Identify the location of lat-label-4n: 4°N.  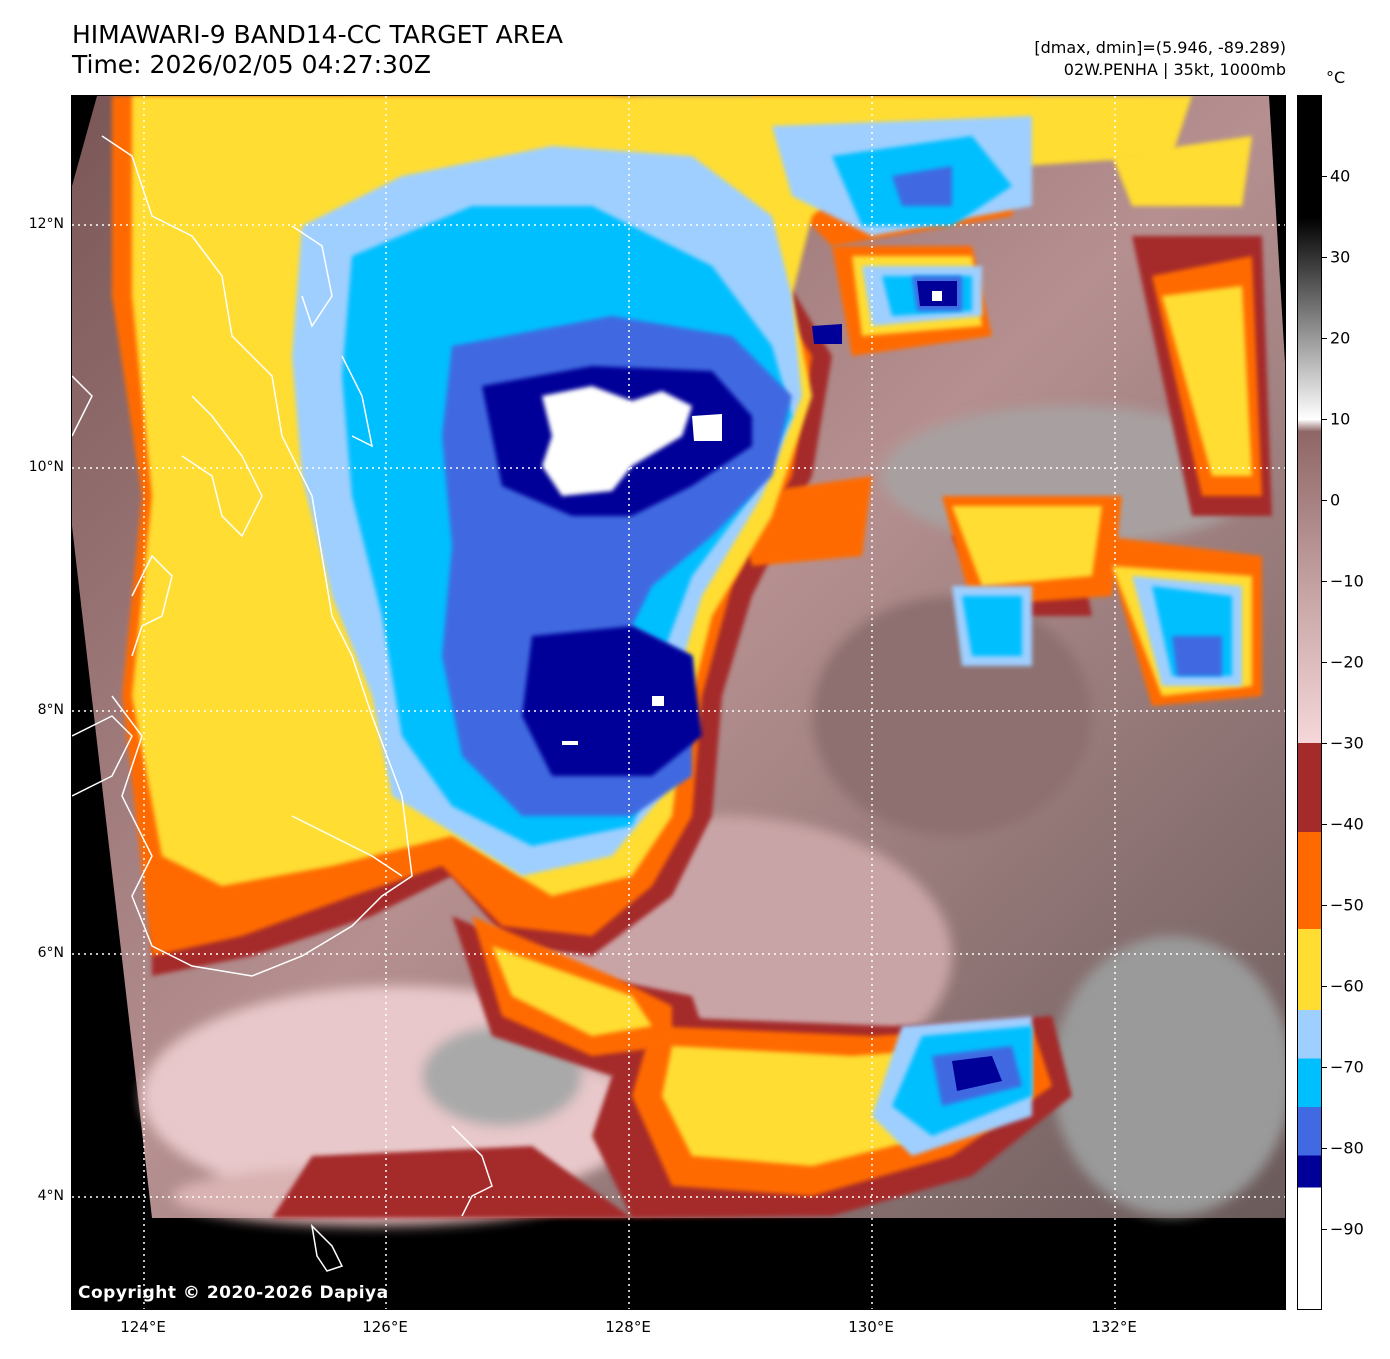
(50, 1196).